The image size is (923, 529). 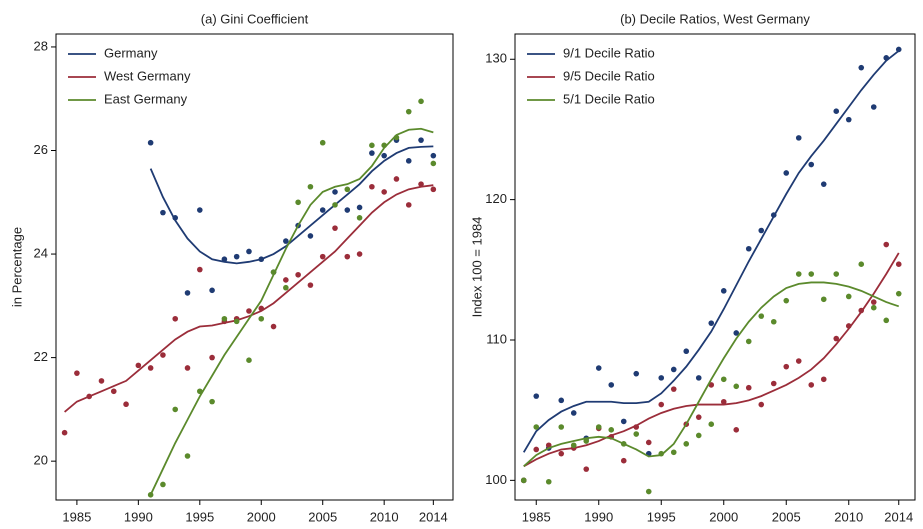 I want to click on y-tick-label: 24, so click(x=41, y=252).